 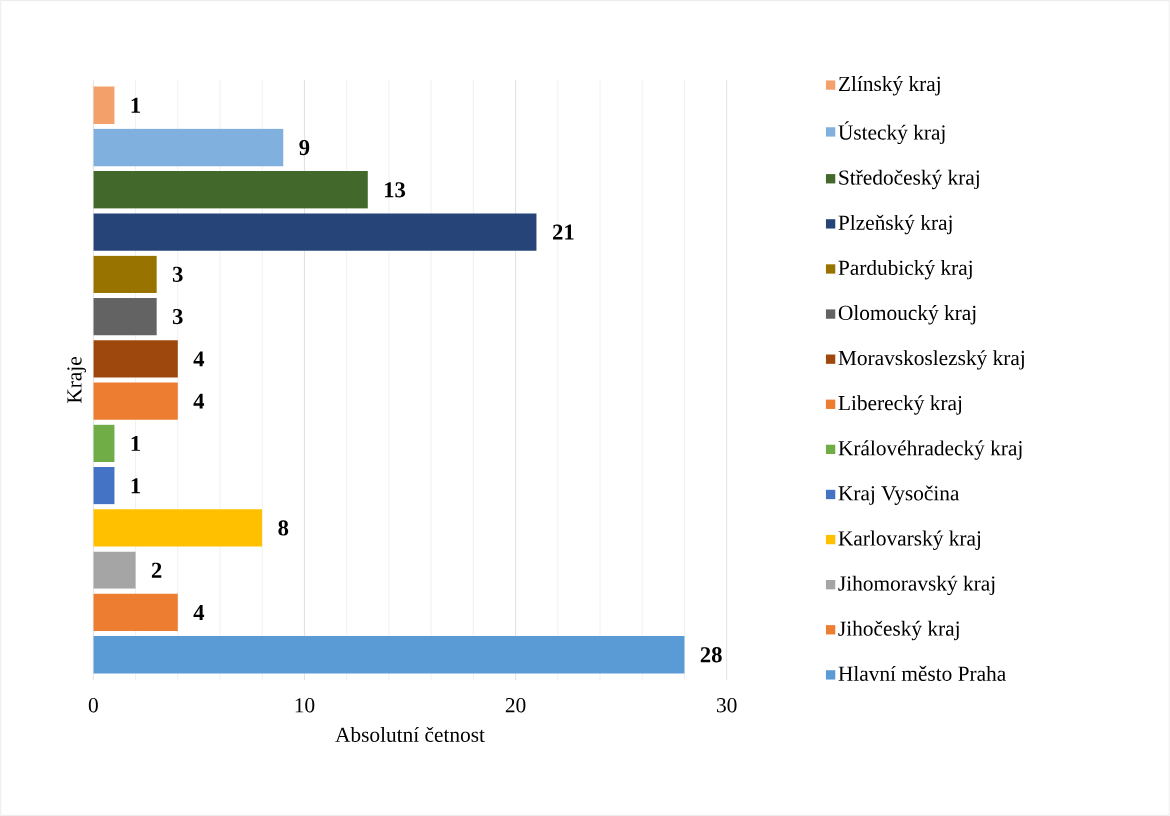 What do you see at coordinates (905, 269) in the screenshot?
I see `legend-label: Pardubický kraj` at bounding box center [905, 269].